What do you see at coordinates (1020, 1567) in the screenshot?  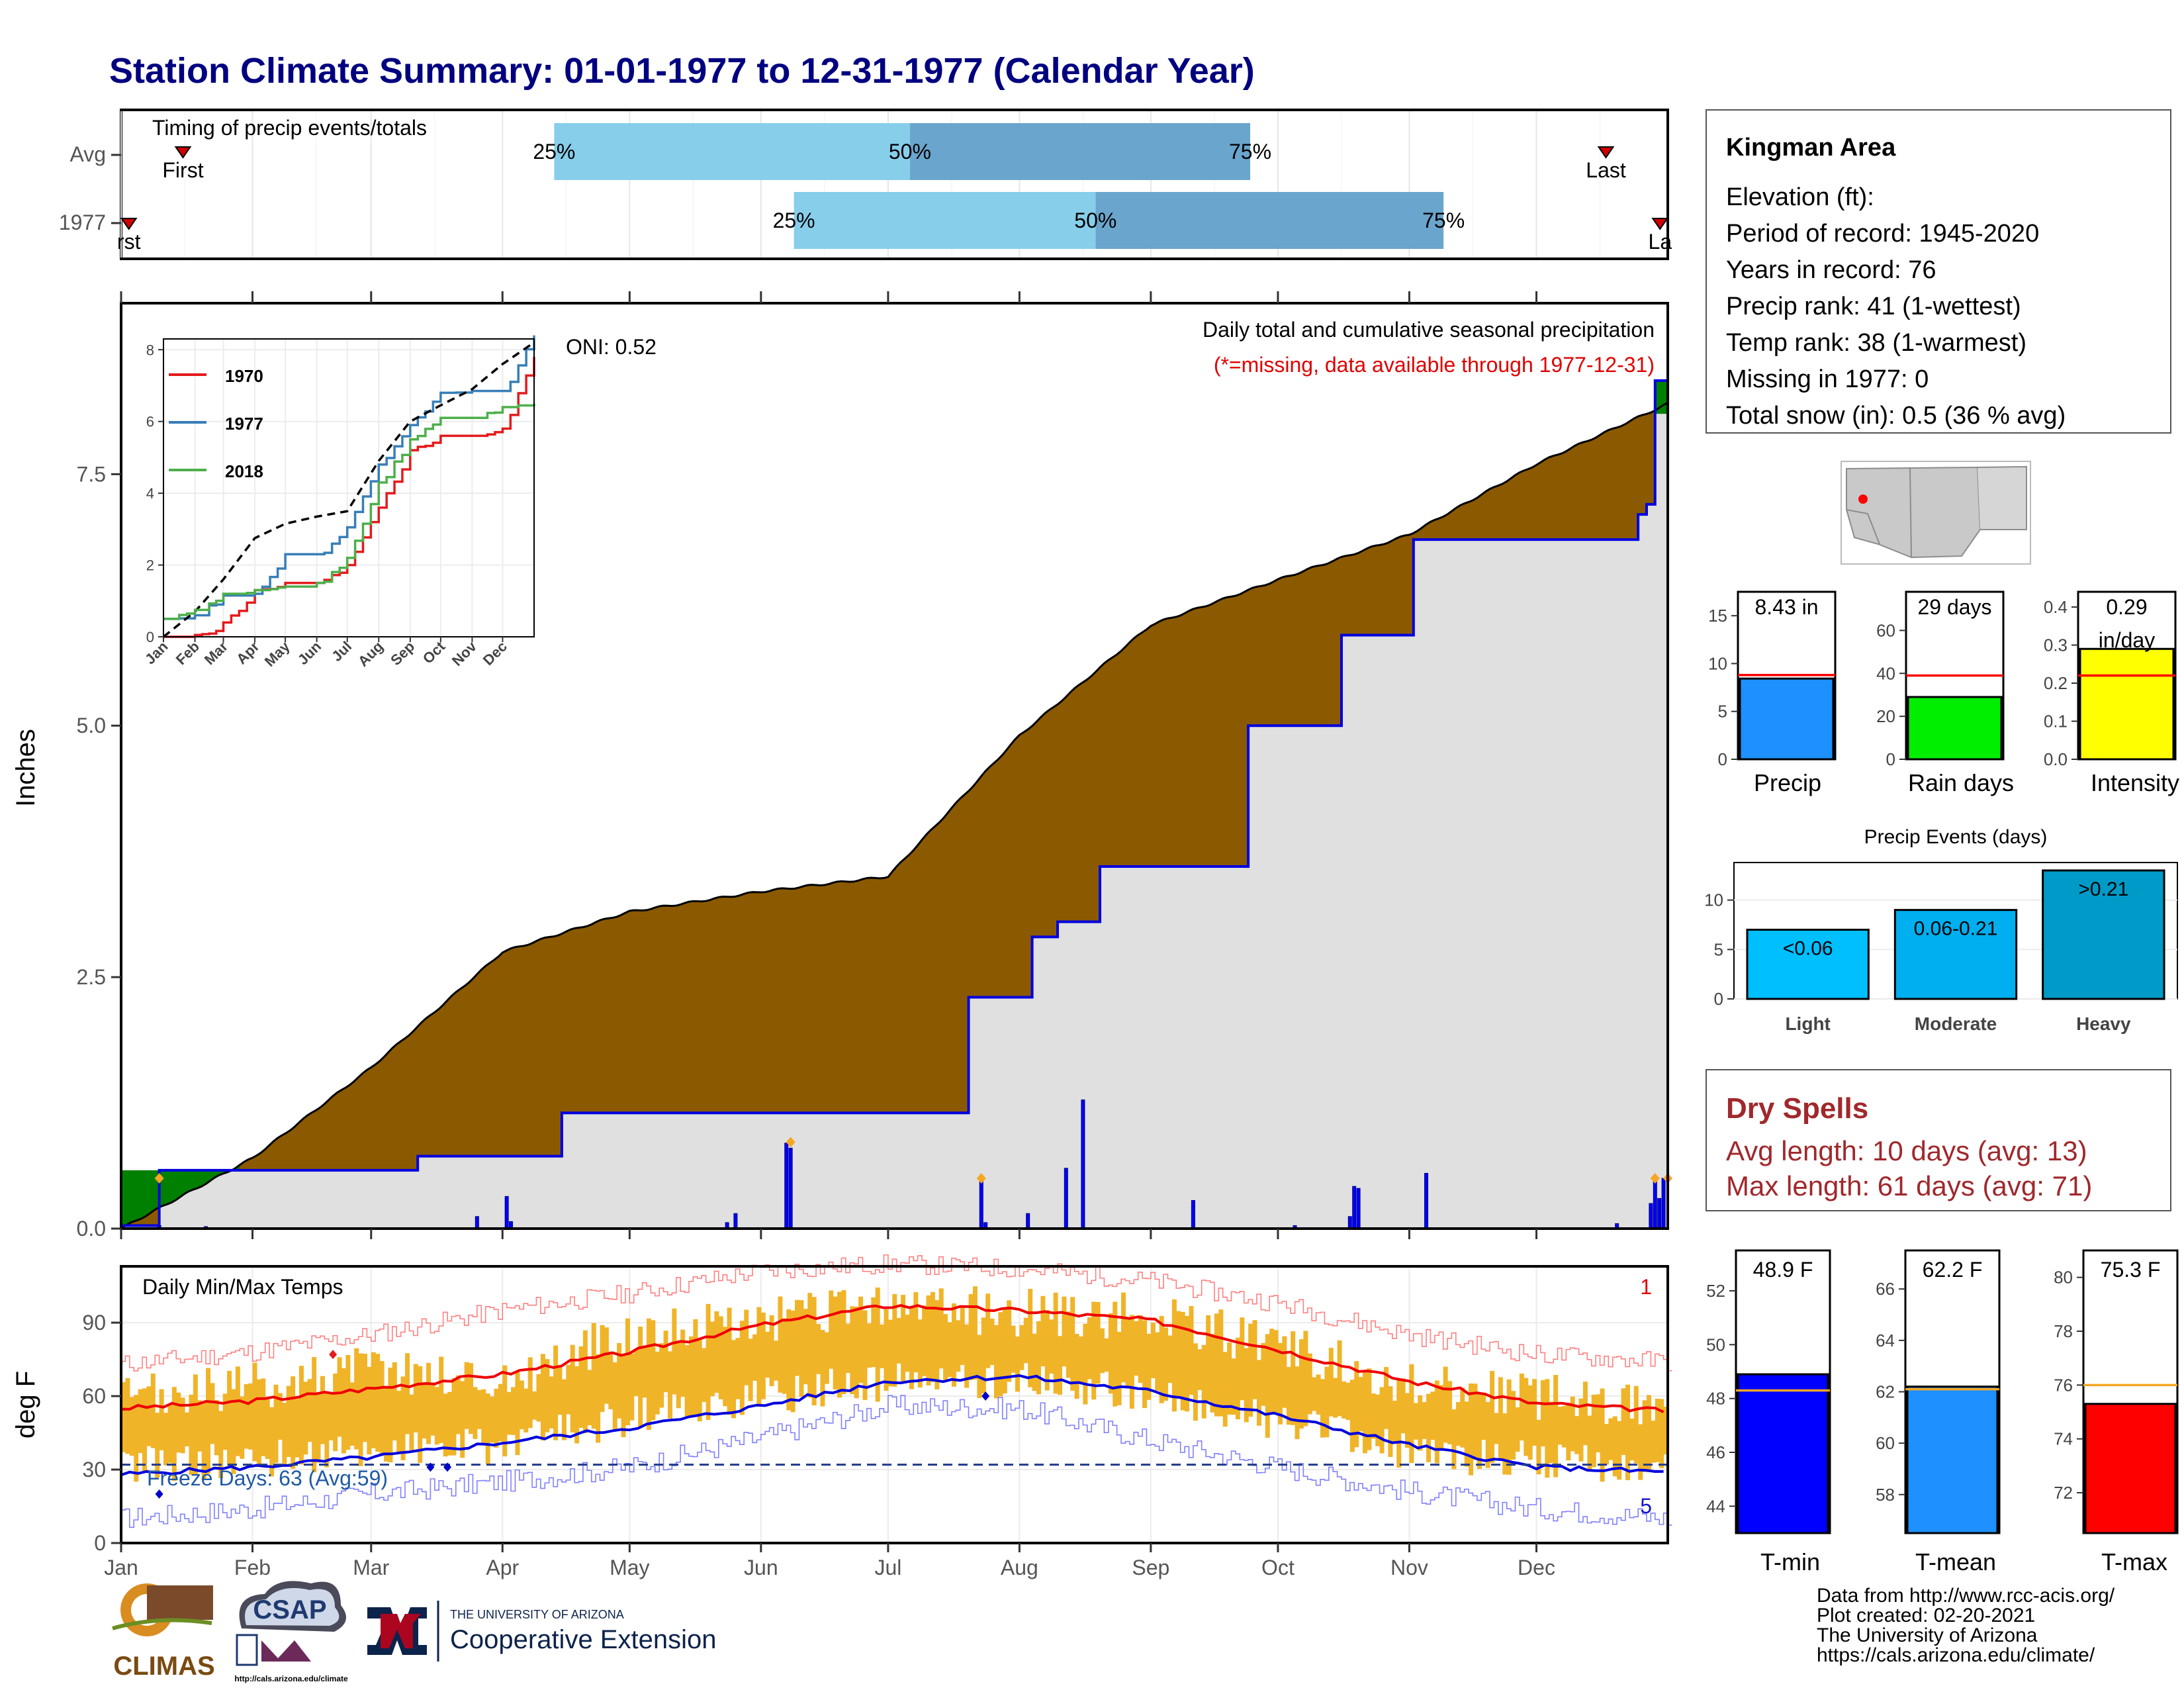 I see `month-tick-label: Aug` at bounding box center [1020, 1567].